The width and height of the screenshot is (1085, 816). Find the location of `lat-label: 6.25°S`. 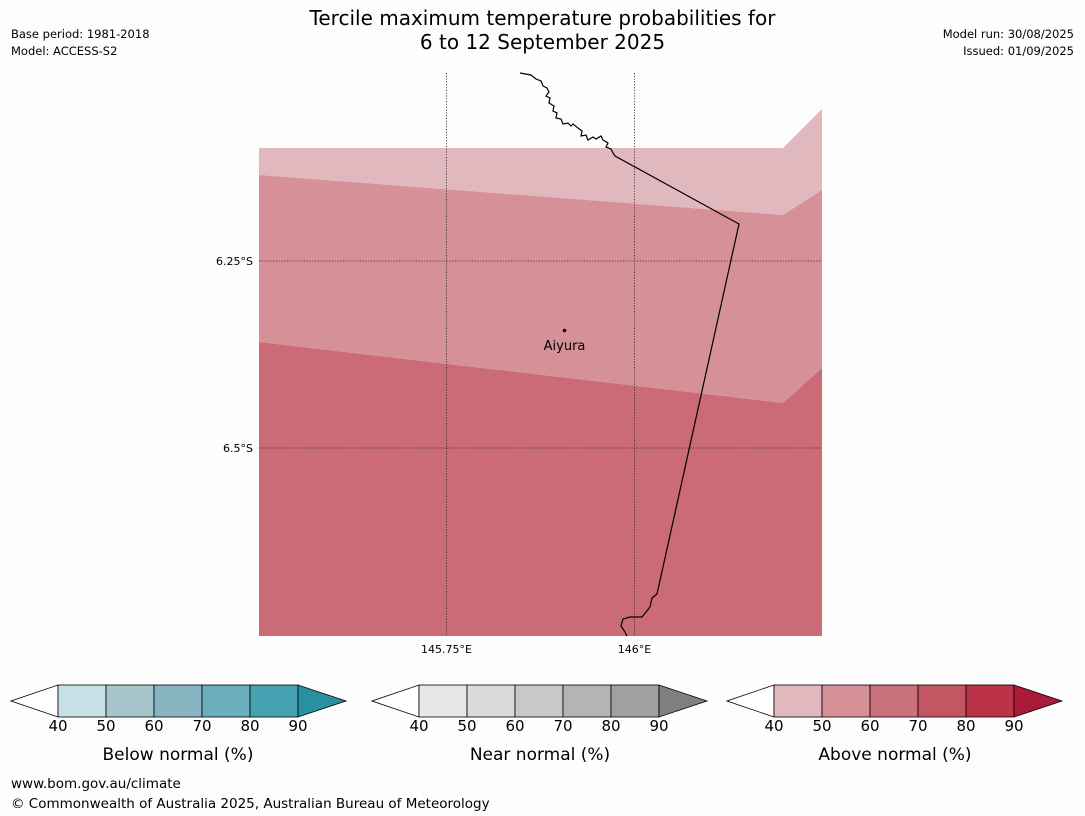

lat-label: 6.25°S is located at coordinates (234, 261).